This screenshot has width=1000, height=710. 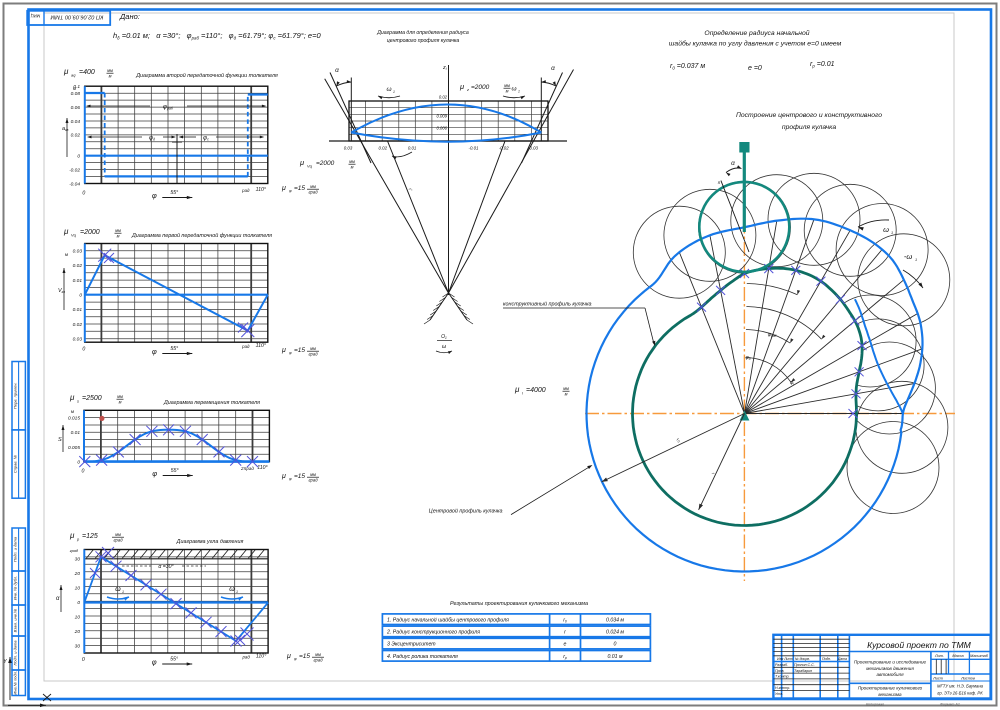 What do you see at coordinates (565, 657) in the screenshot?
I see `svg-text: rр` at bounding box center [565, 657].